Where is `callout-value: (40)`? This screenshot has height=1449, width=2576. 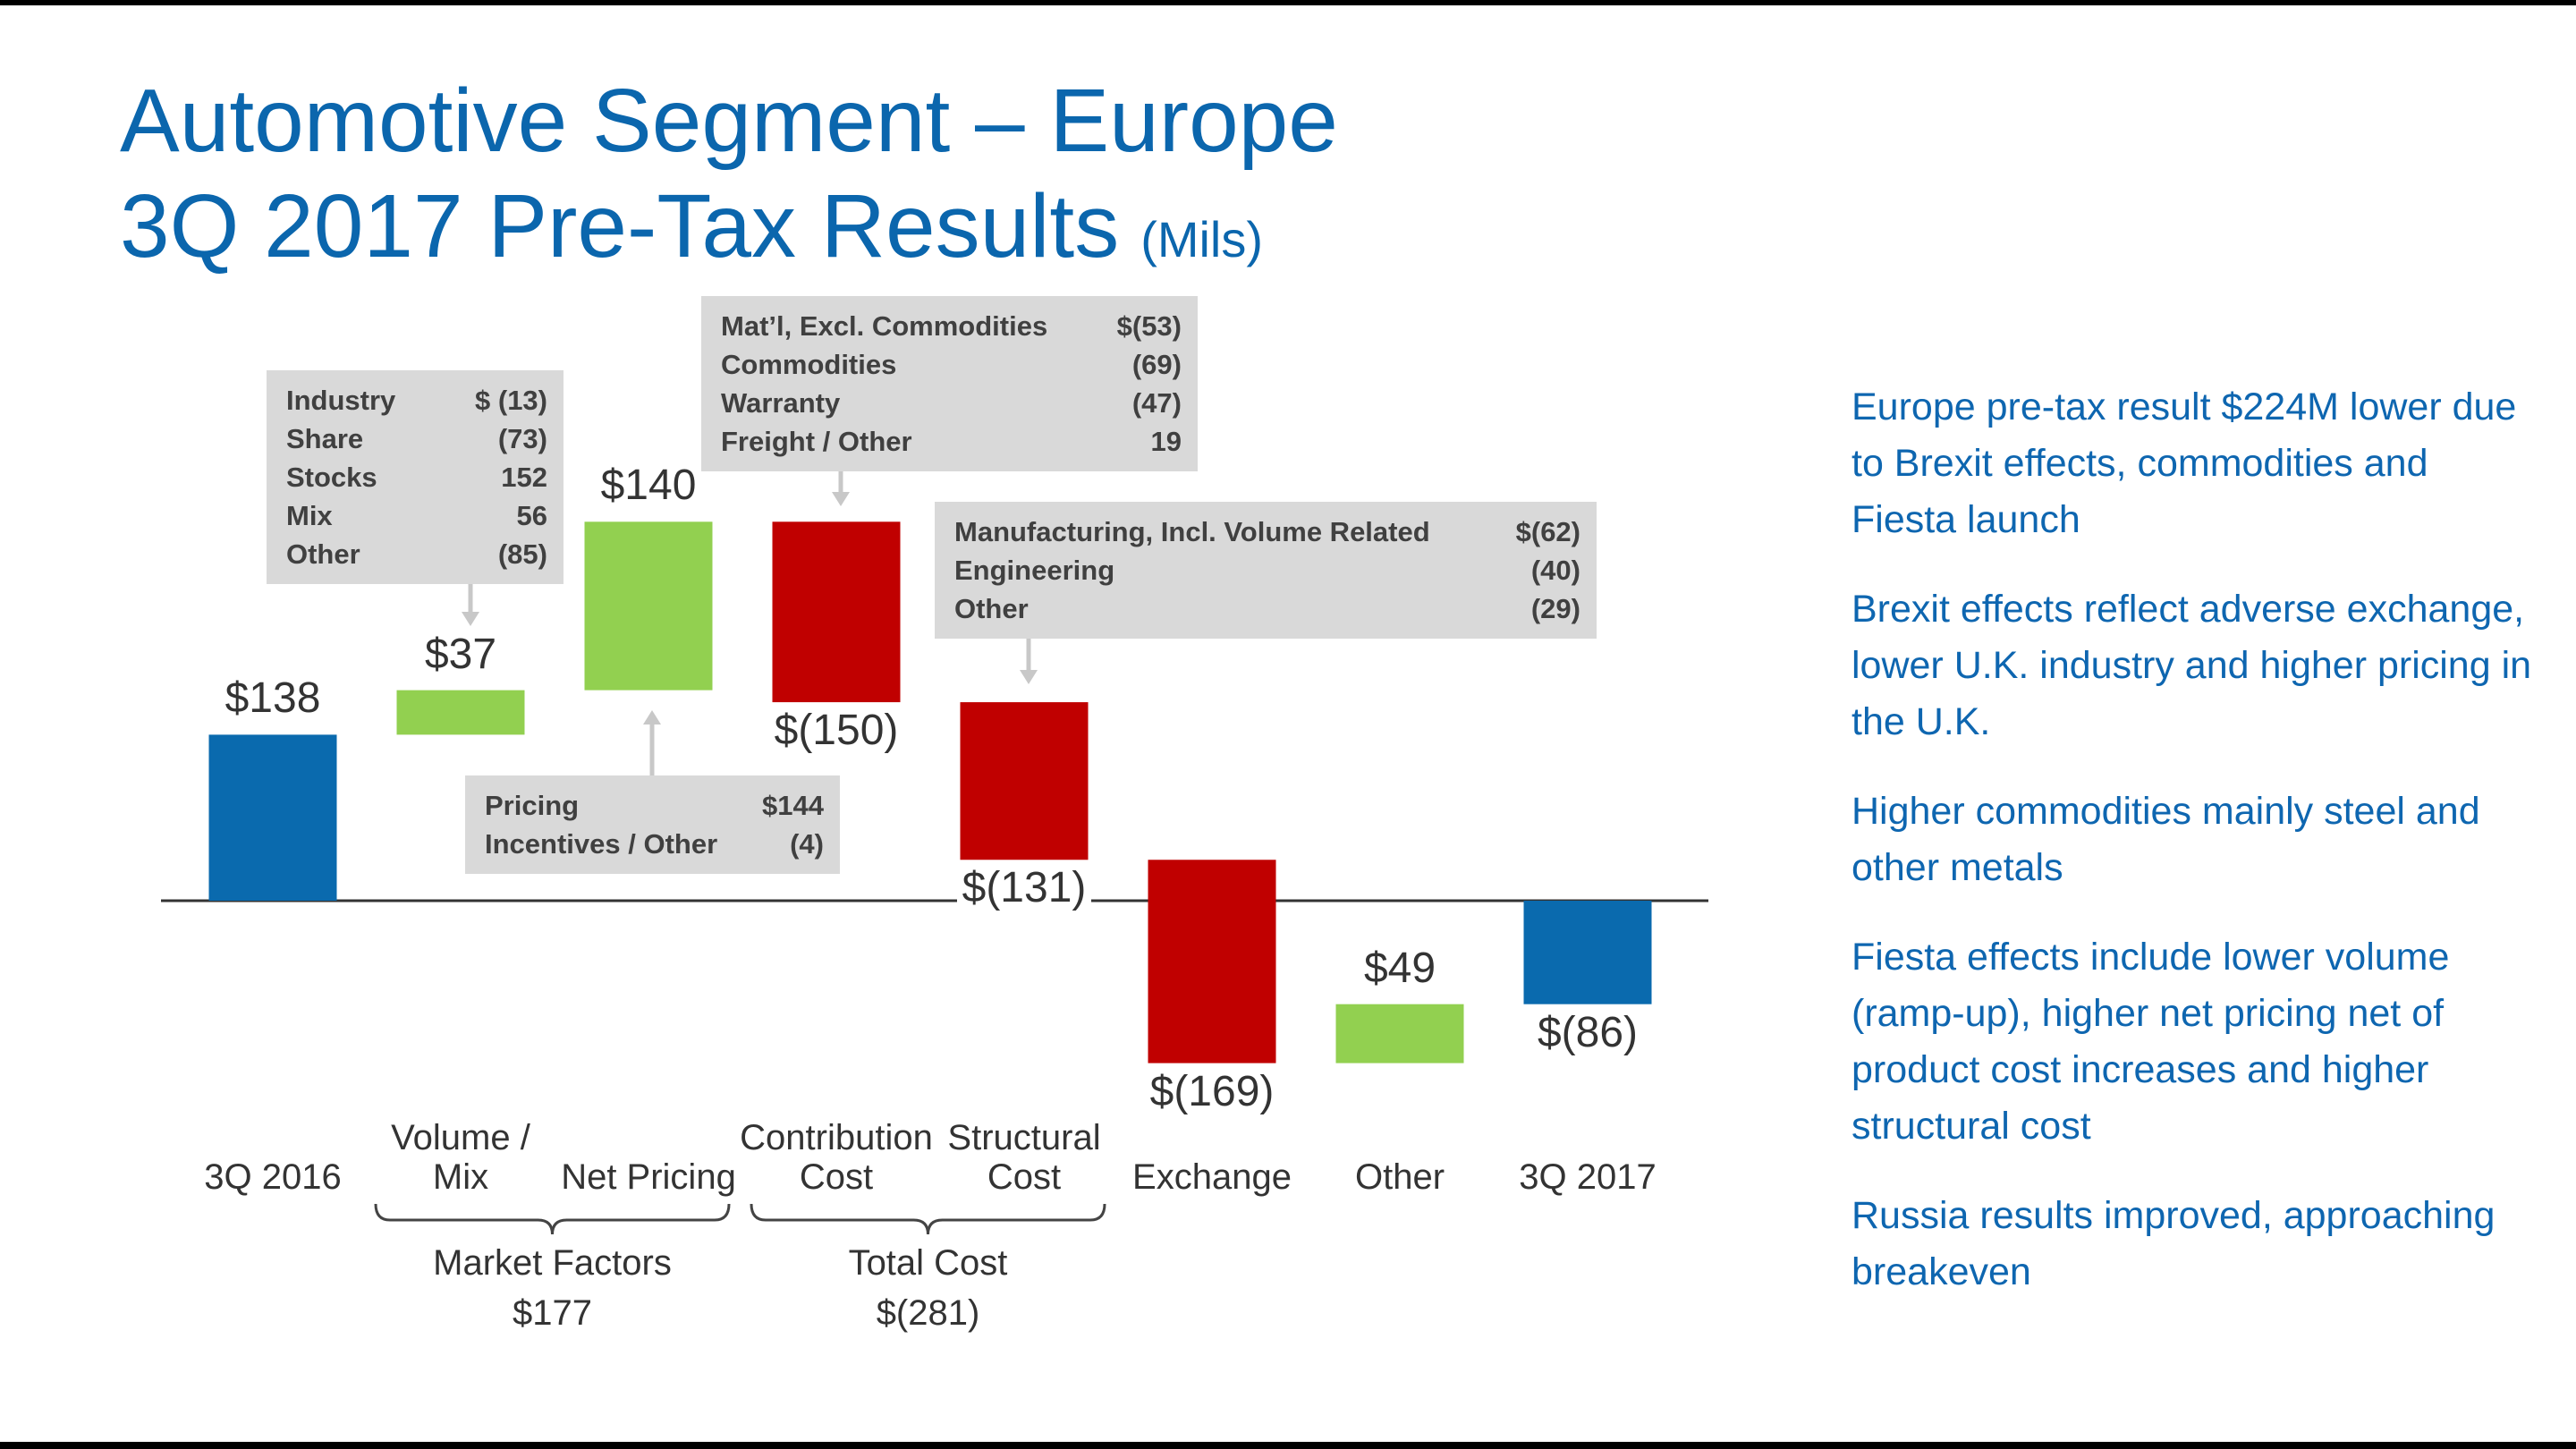
callout-value: (40) is located at coordinates (1555, 570).